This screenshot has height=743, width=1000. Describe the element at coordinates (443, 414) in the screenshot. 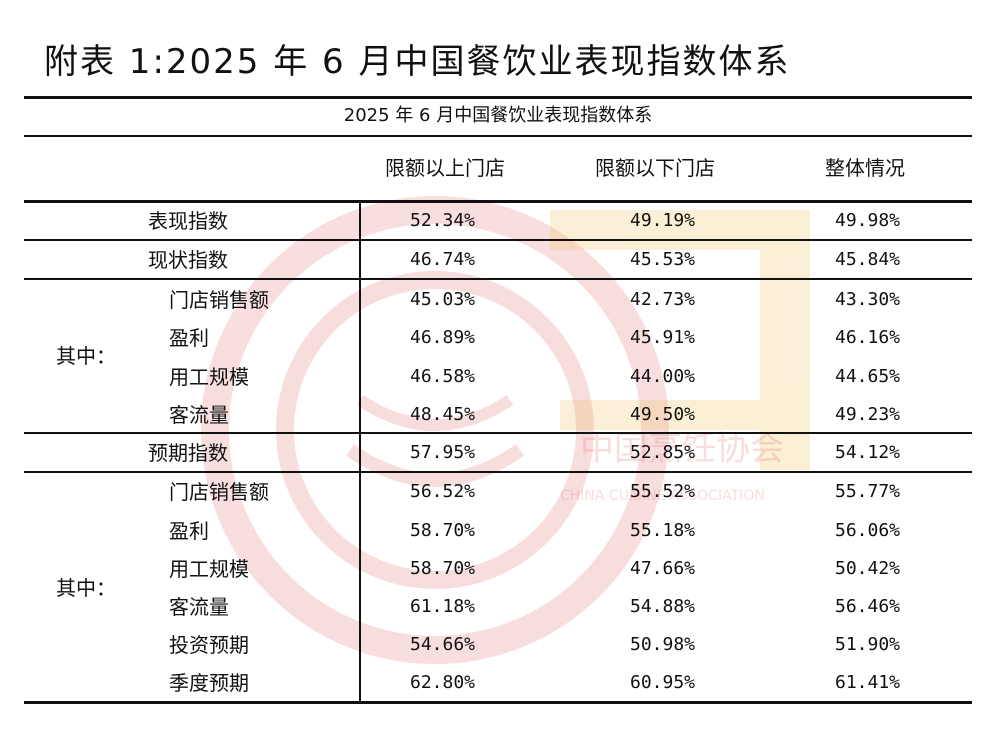

I see `table-cell: 48.45%` at that location.